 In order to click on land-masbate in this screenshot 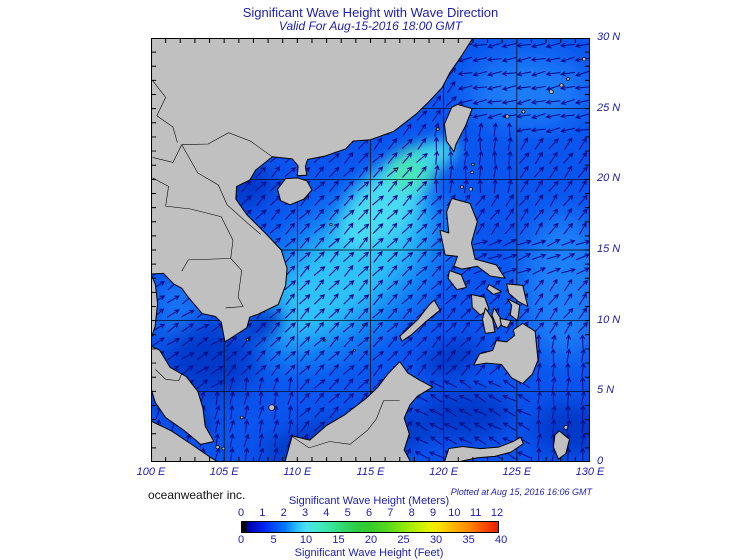, I will do `click(494, 290)`.